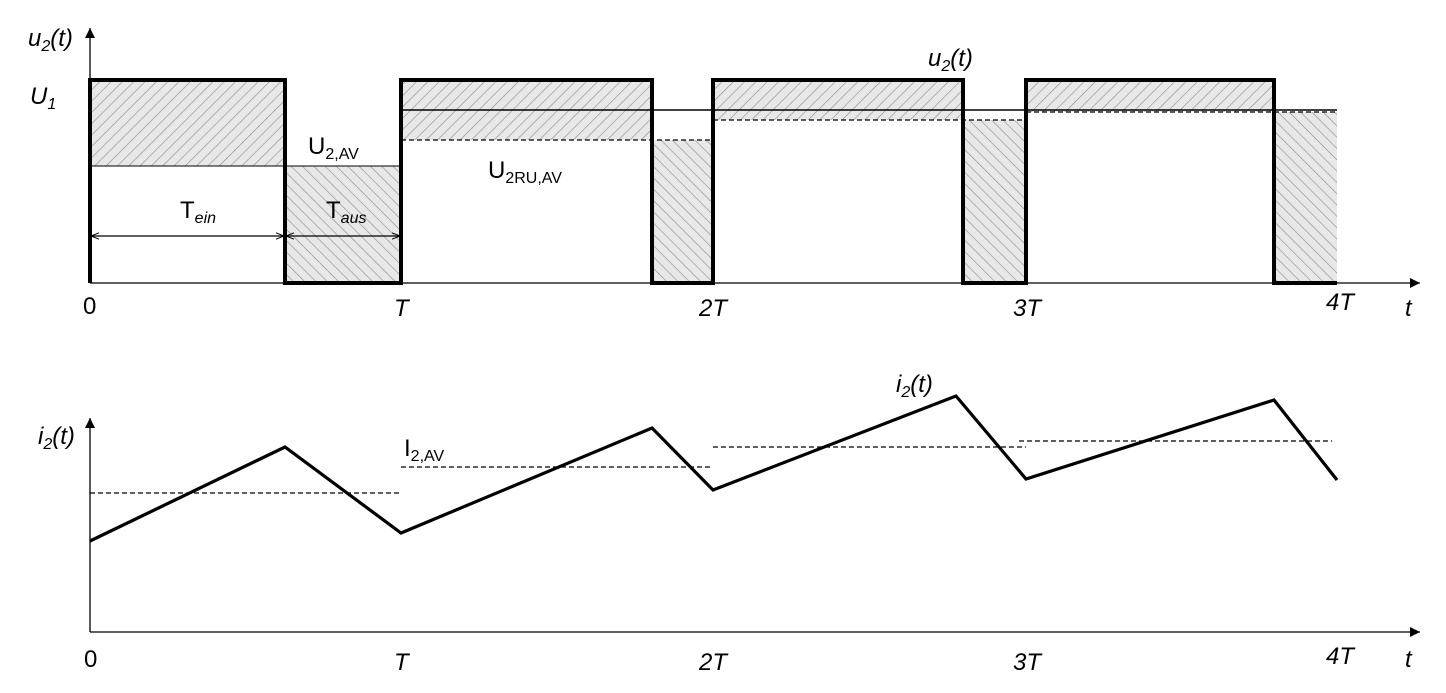 This screenshot has width=1446, height=693. I want to click on lower-tick-3T: 3T, so click(1028, 662).